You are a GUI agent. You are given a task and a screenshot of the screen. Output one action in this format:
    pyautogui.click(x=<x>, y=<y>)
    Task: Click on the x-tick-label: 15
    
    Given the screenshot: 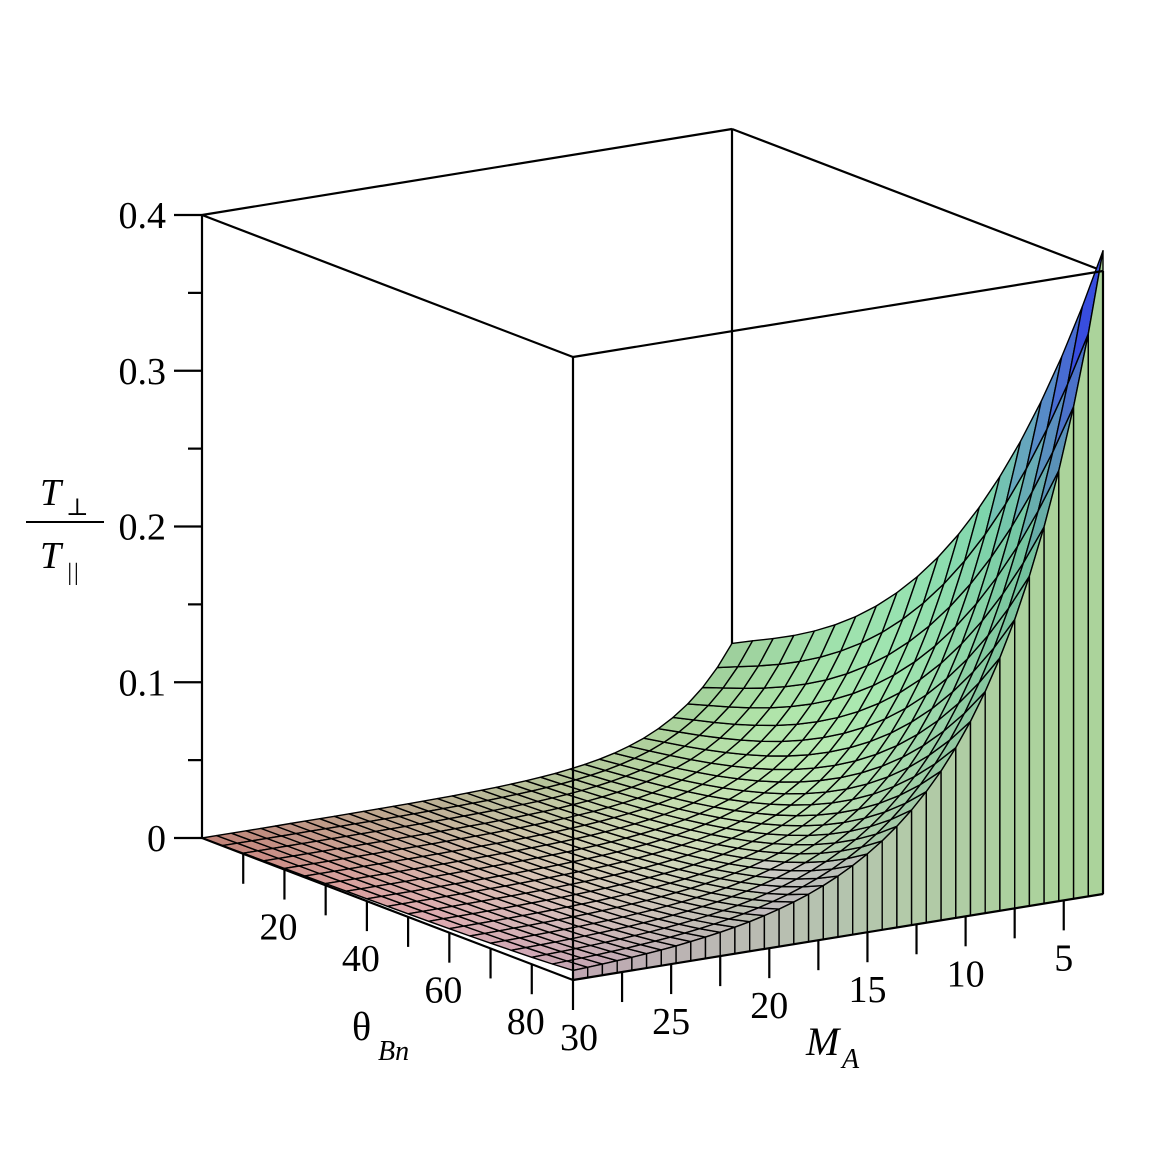 What is the action you would take?
    pyautogui.click(x=867, y=990)
    